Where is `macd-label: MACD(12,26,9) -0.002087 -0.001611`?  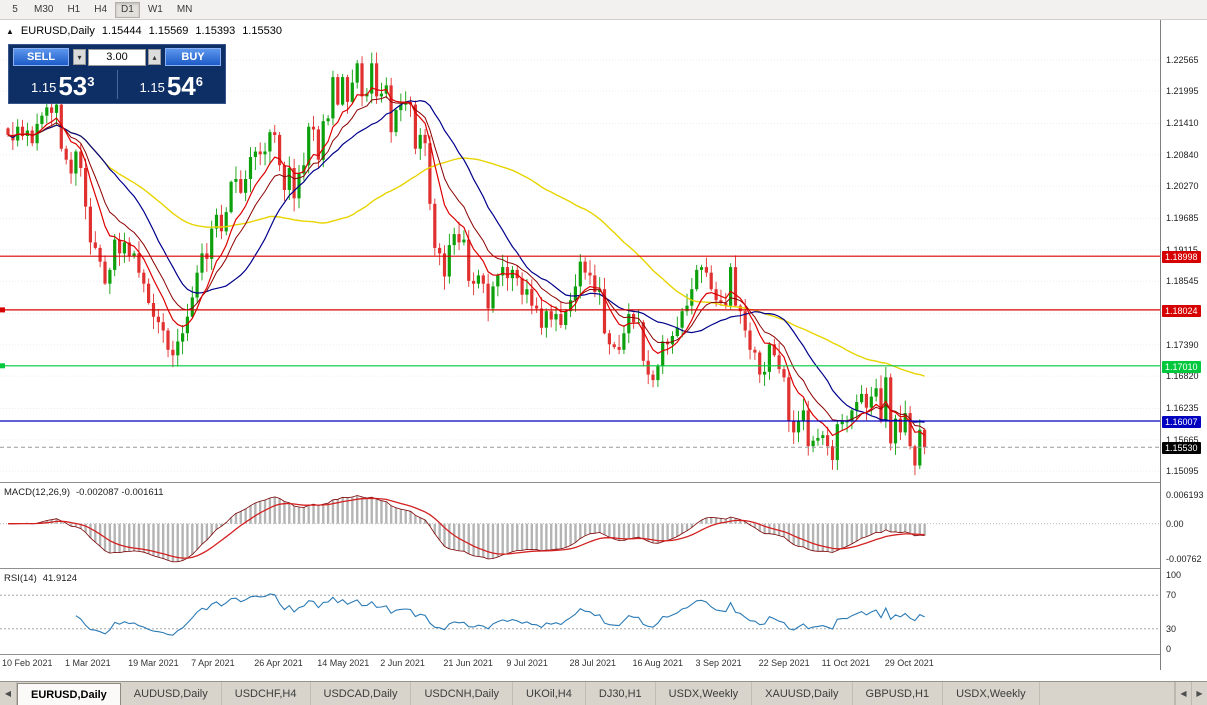 macd-label: MACD(12,26,9) -0.002087 -0.001611 is located at coordinates (84, 492).